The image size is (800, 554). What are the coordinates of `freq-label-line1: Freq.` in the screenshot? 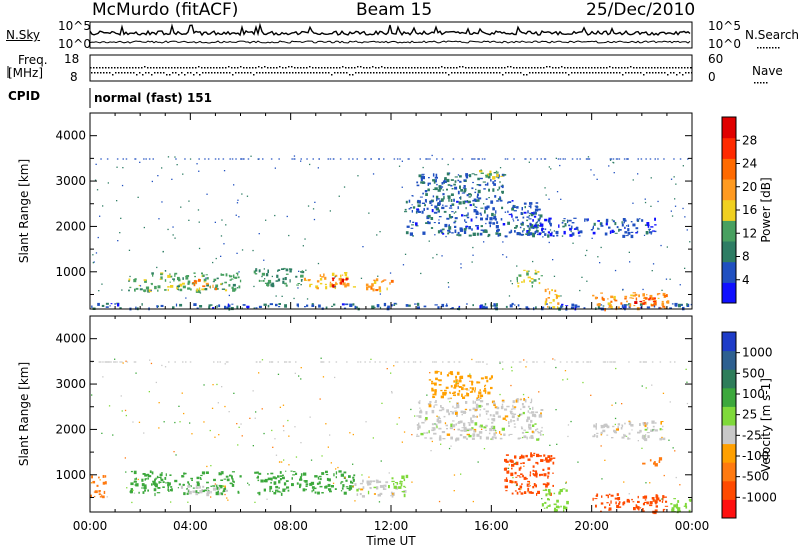 It's located at (33, 60).